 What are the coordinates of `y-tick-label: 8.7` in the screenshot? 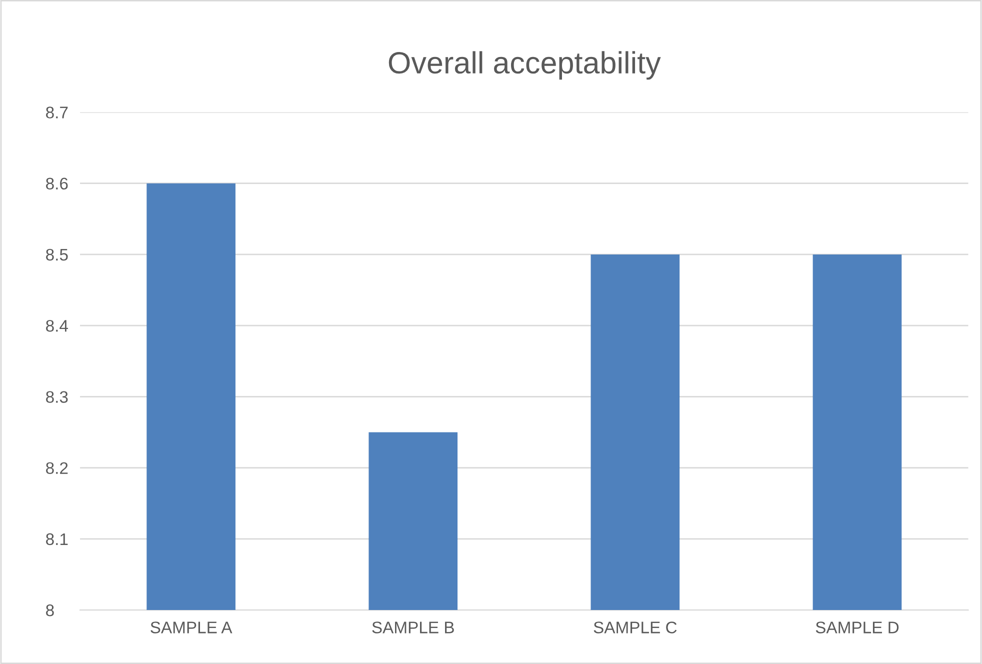 It's located at (57, 112).